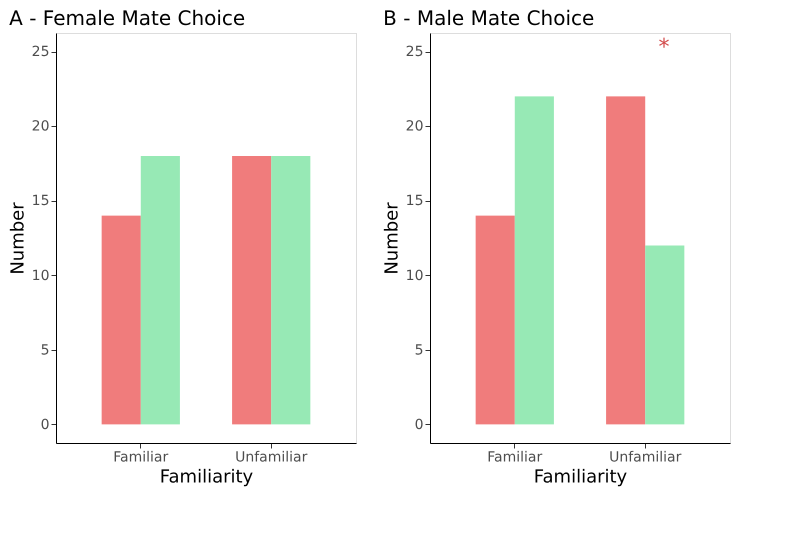  Describe the element at coordinates (127, 18) in the screenshot. I see `chart-title: A - Female Mate Choice` at that location.